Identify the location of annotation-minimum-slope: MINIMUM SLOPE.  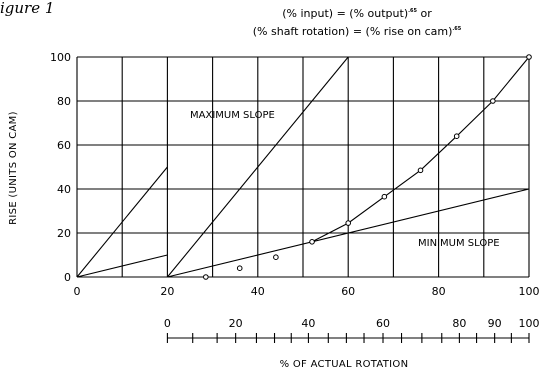
(459, 243).